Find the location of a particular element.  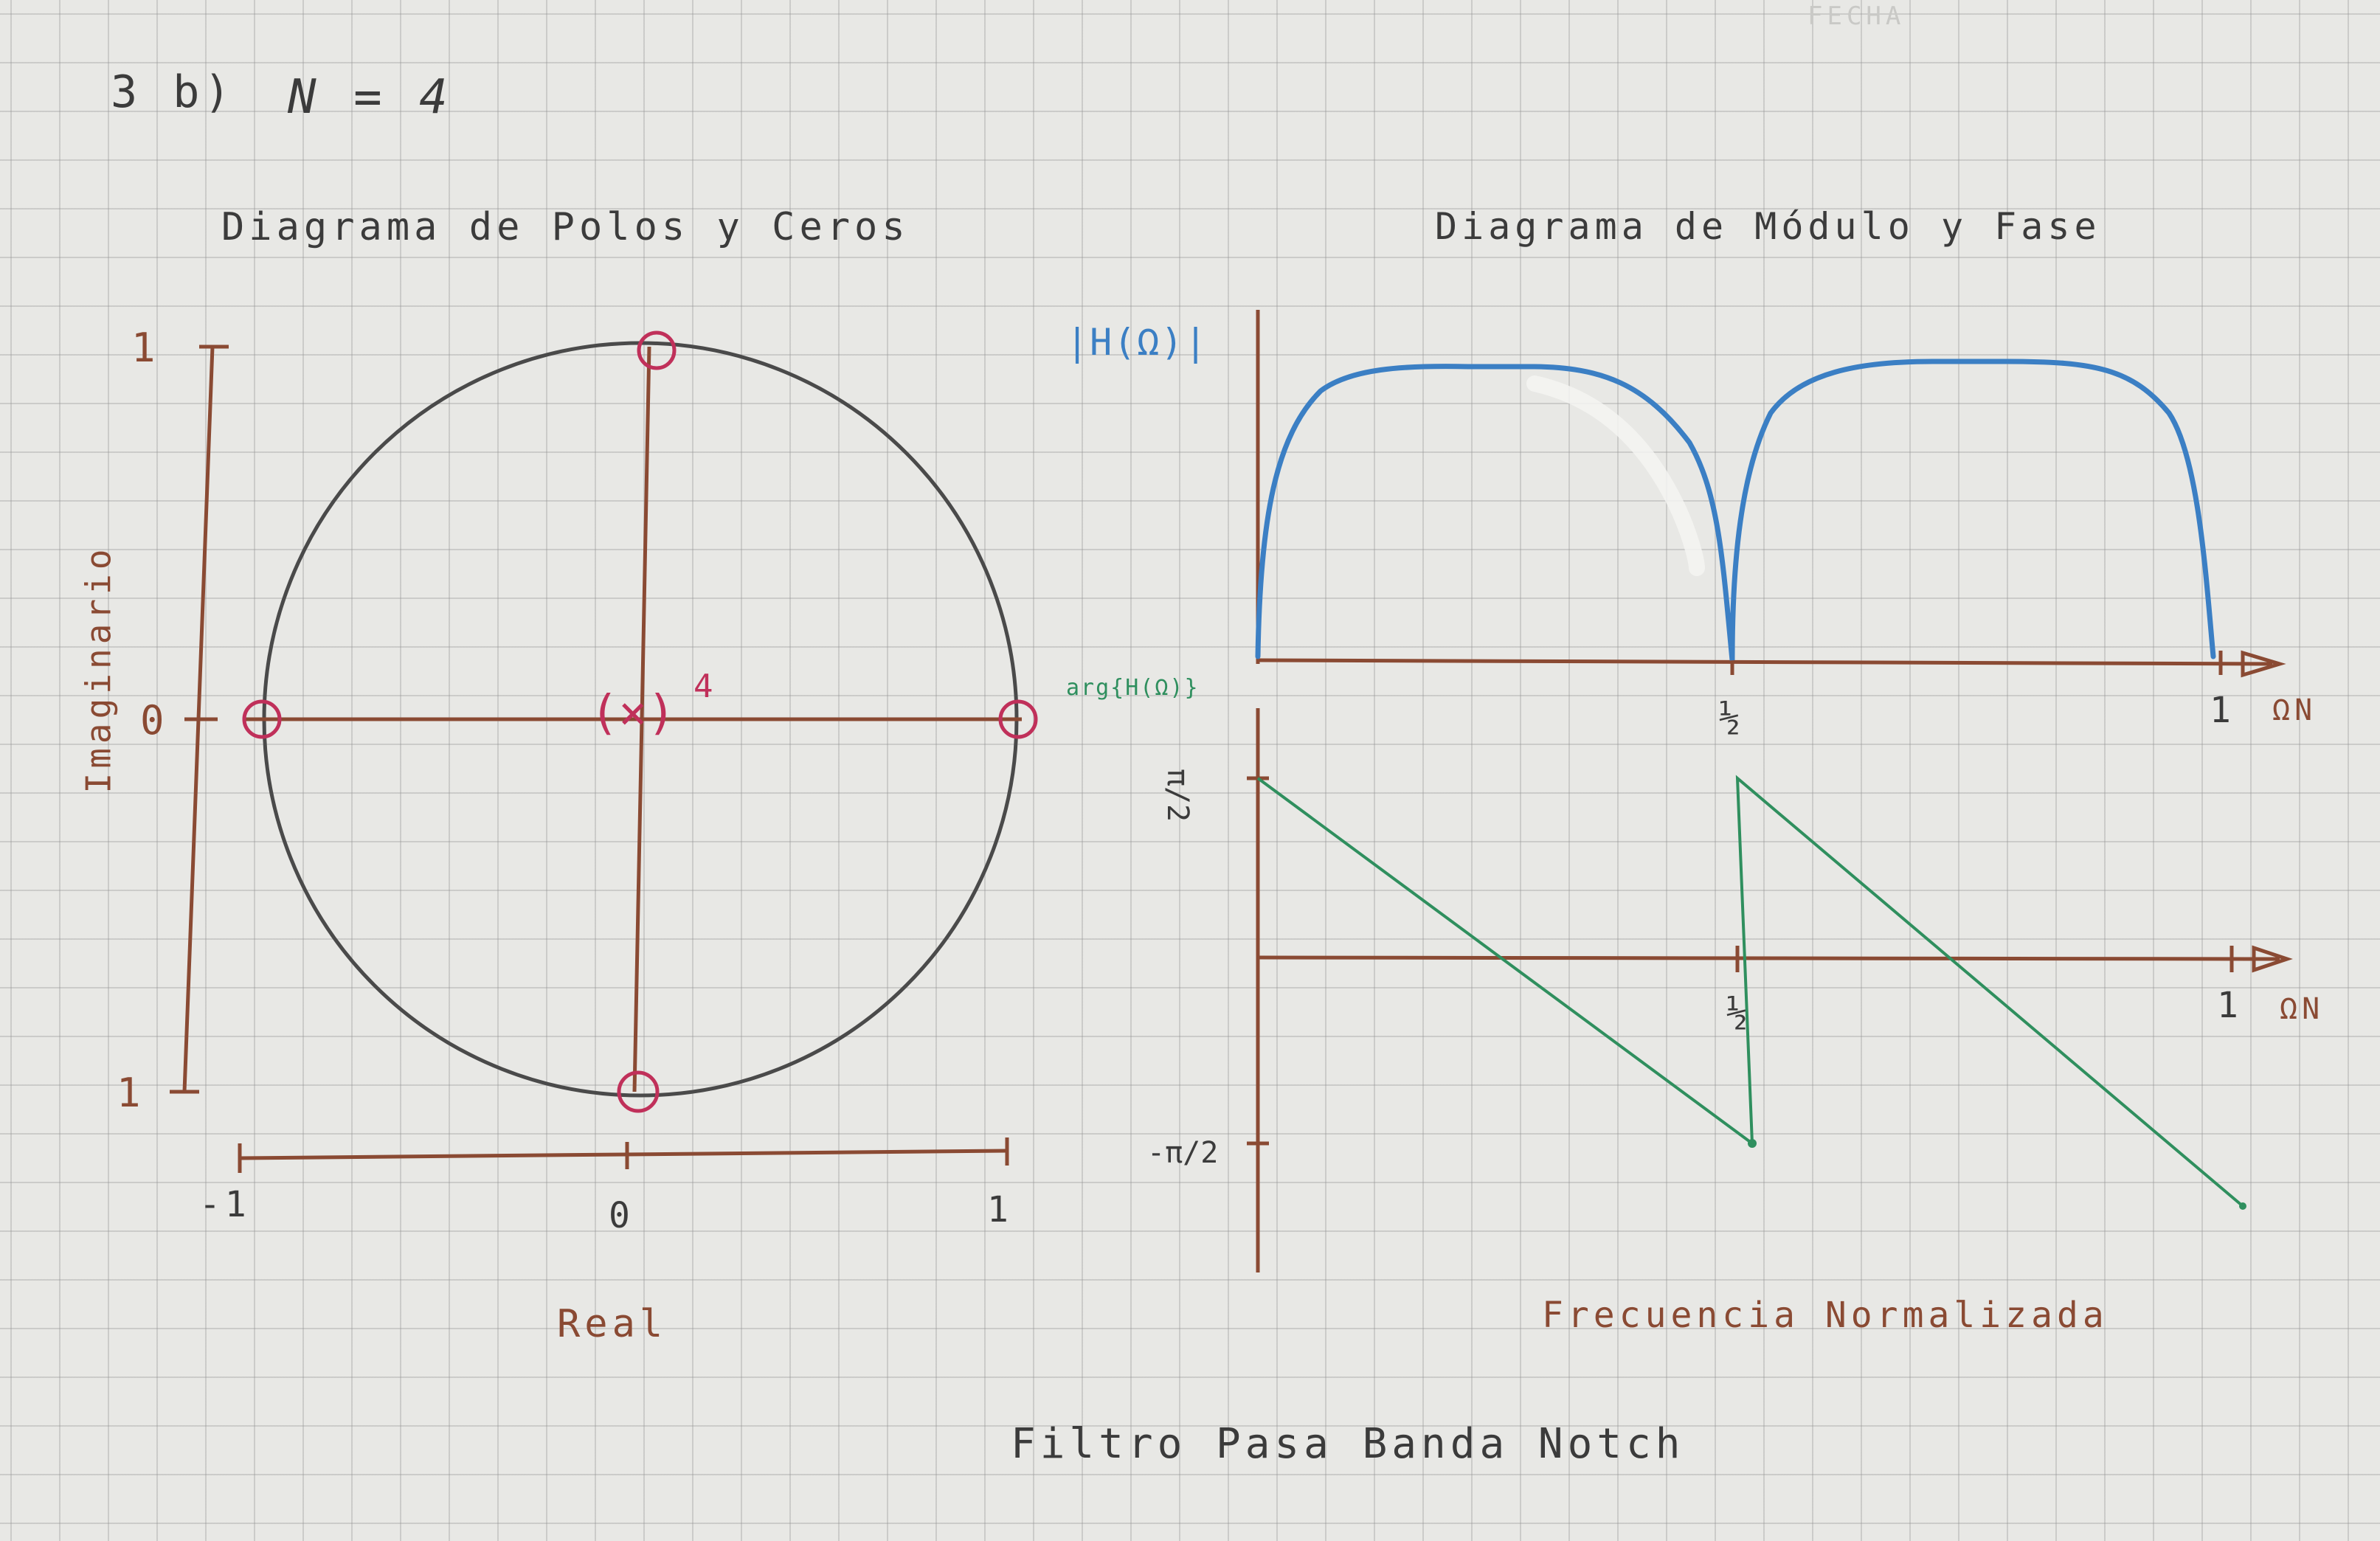

phase-neg-pi-half-label: -π/2 is located at coordinates (1183, 1153).